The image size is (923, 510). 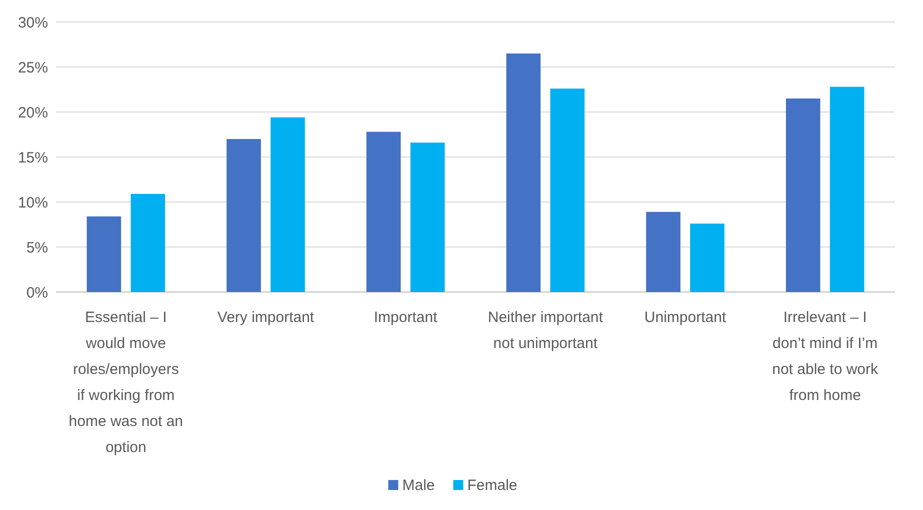 I want to click on x-tick-label: Neither important not unimportant, so click(x=546, y=330).